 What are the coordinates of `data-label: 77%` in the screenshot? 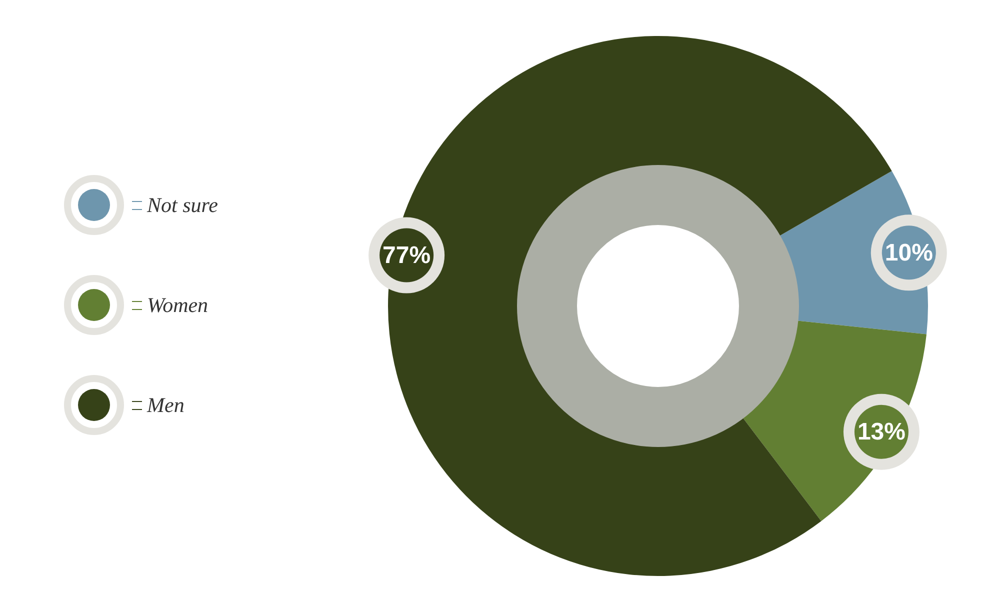 It's located at (406, 255).